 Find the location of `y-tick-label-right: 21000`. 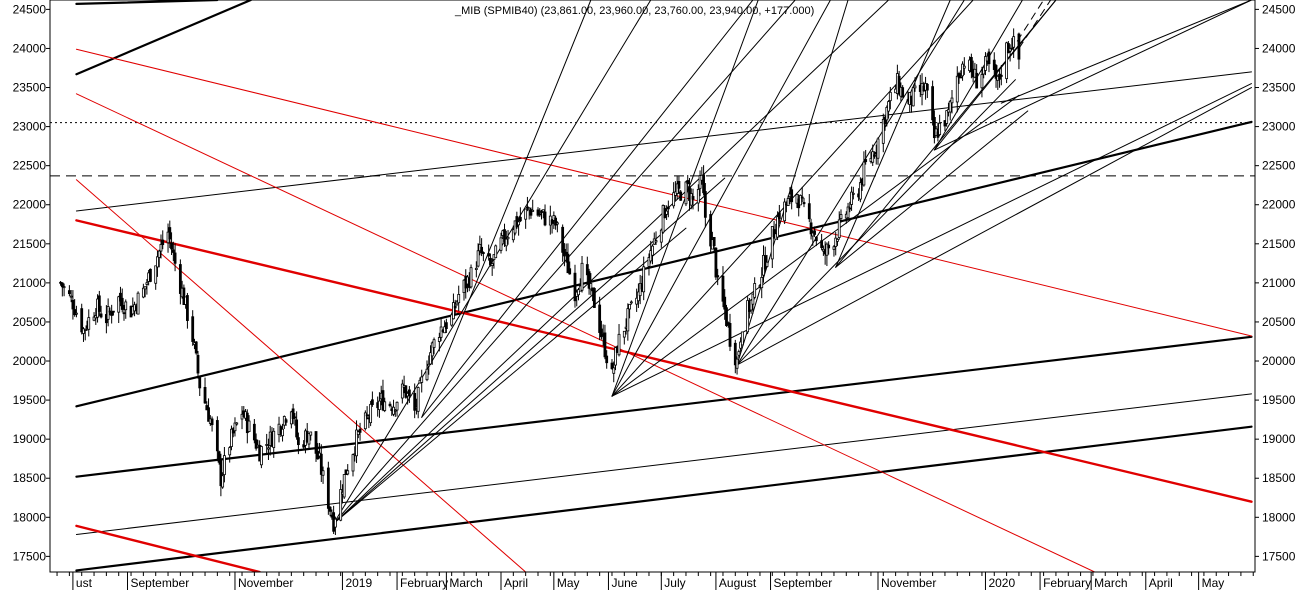

y-tick-label-right: 21000 is located at coordinates (1279, 283).